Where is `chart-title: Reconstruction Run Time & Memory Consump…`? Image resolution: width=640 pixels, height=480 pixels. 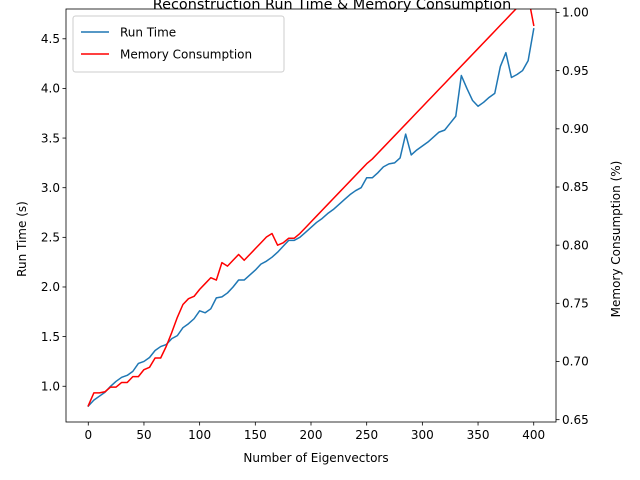 chart-title: Reconstruction Run Time & Memory Consump… is located at coordinates (332, 6).